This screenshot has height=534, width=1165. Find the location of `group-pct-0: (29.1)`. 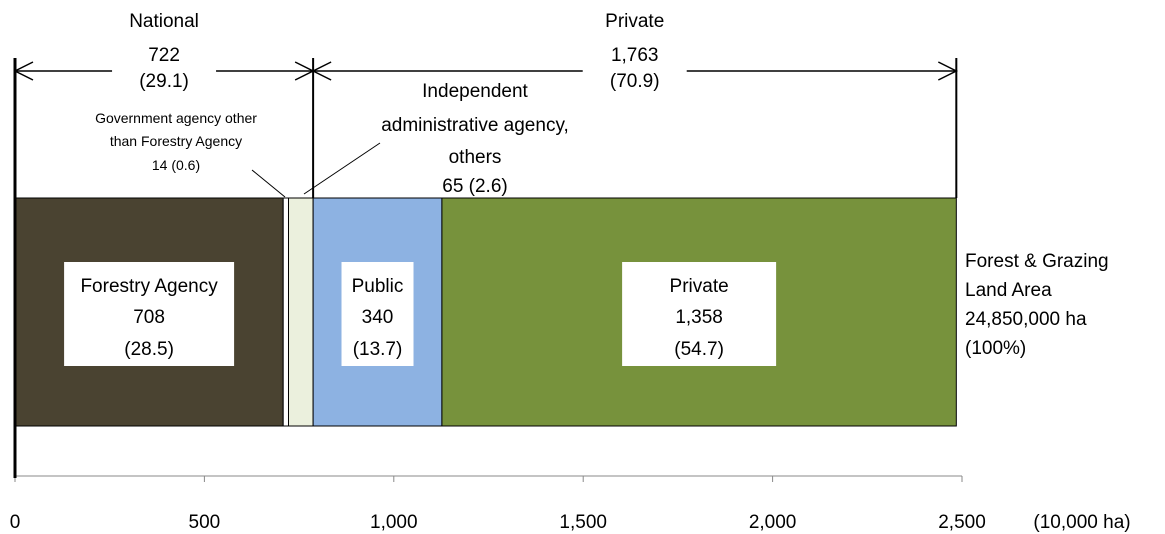

group-pct-0: (29.1) is located at coordinates (164, 81).